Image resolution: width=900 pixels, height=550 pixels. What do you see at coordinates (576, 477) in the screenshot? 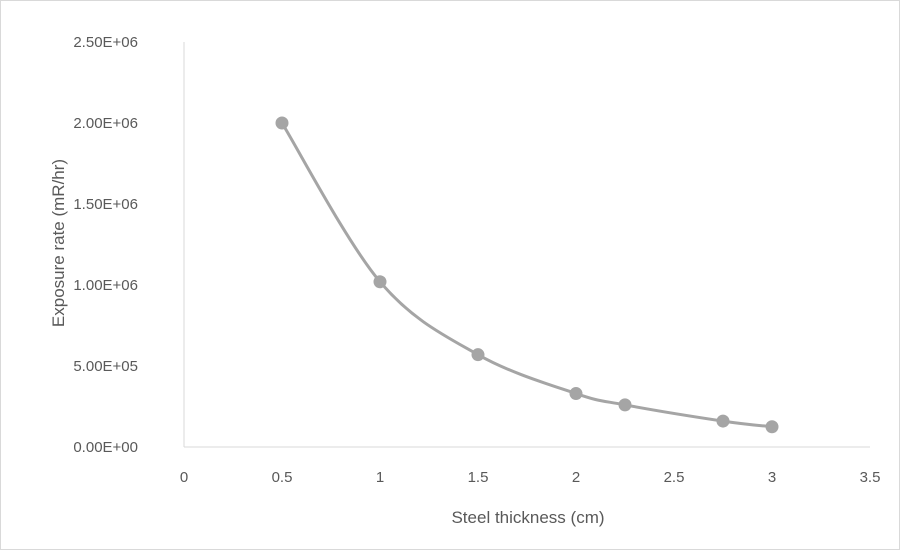
I see `x-tick-label: 2` at bounding box center [576, 477].